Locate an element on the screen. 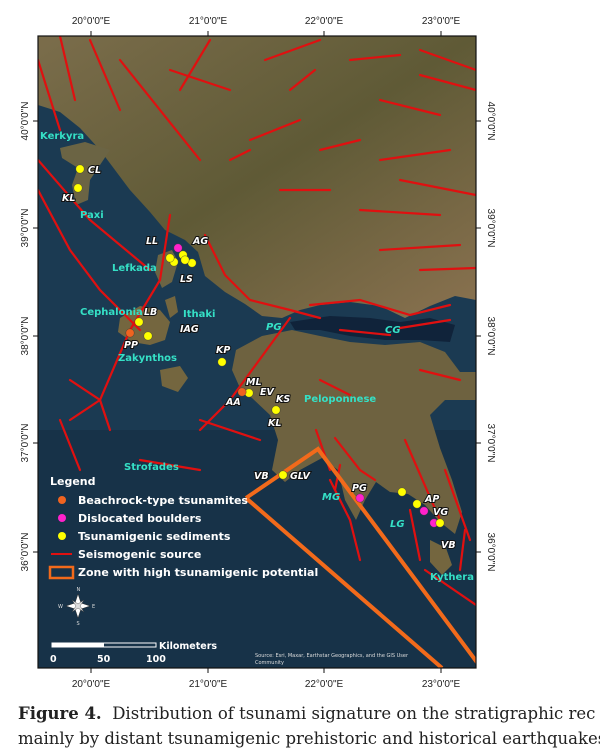 The height and width of the screenshot is (752, 600). scale-unit: Kilometers is located at coordinates (188, 646).